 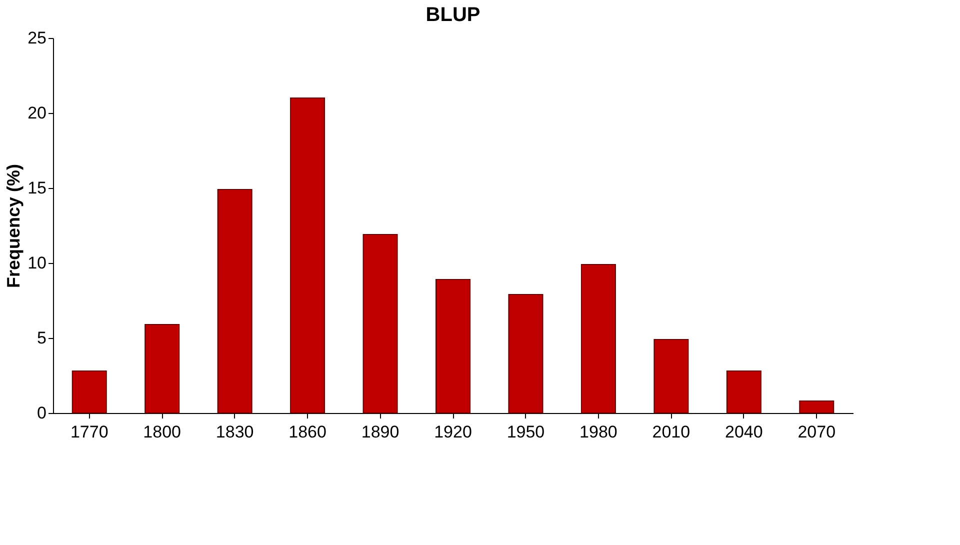 What do you see at coordinates (817, 432) in the screenshot?
I see `x-tick-label: 2070` at bounding box center [817, 432].